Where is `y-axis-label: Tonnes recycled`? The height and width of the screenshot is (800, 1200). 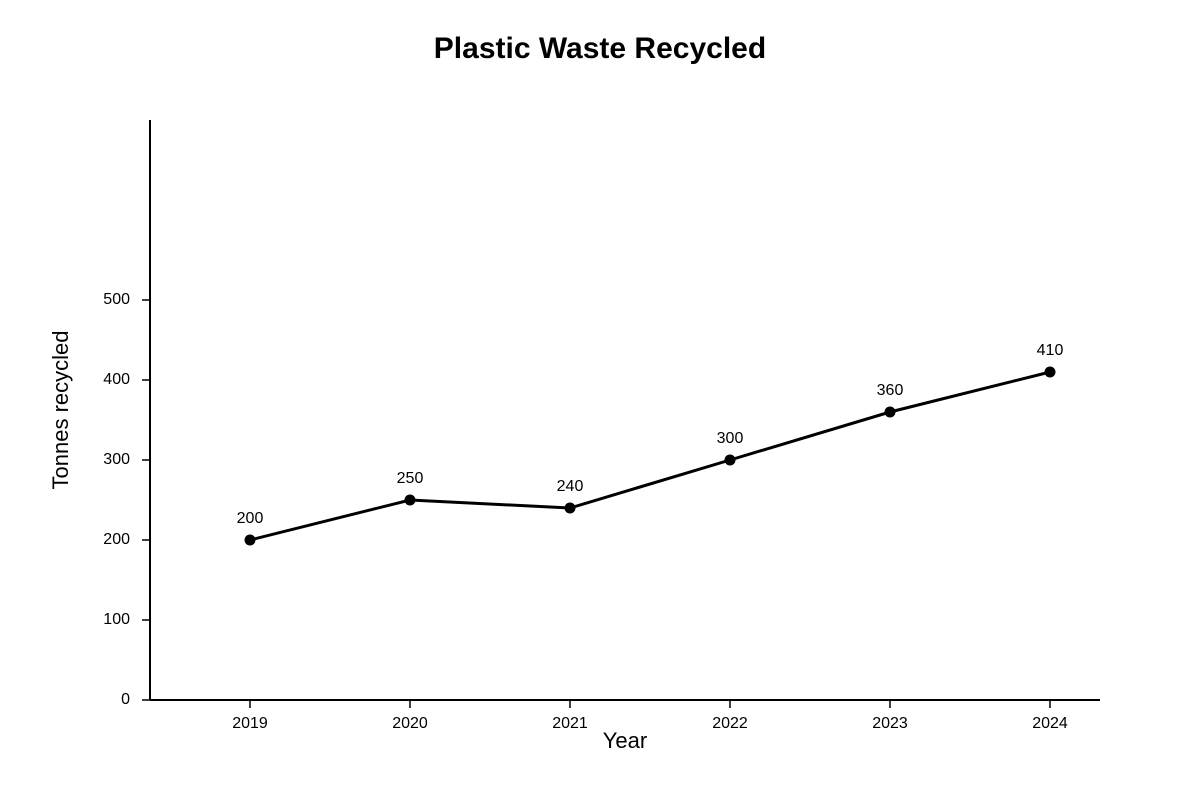
y-axis-label: Tonnes recycled is located at coordinates (60, 410).